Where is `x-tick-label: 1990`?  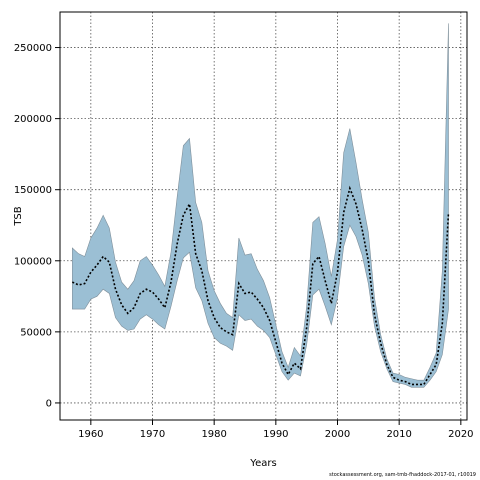
x-tick-label: 1990 is located at coordinates (275, 434).